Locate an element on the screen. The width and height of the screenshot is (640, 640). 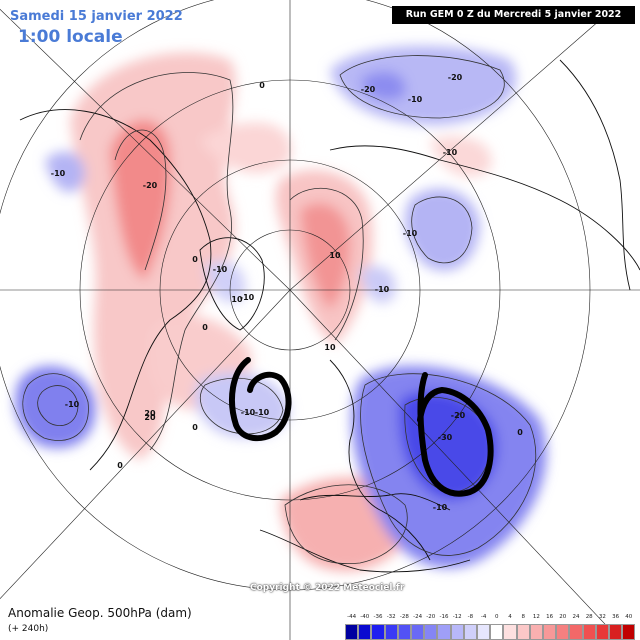
negative-anomaly-scandinavia is located at coordinates (378, 284).